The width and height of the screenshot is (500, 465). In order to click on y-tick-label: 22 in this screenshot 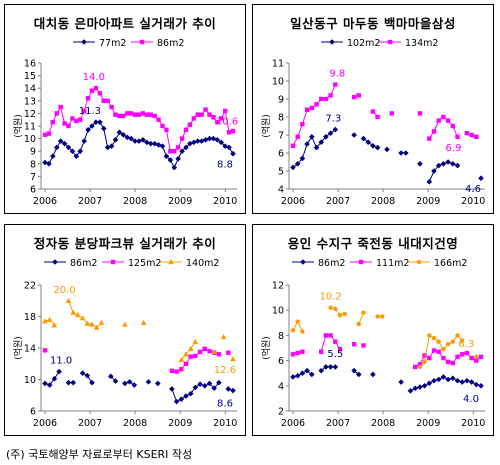, I will do `click(30, 286)`.